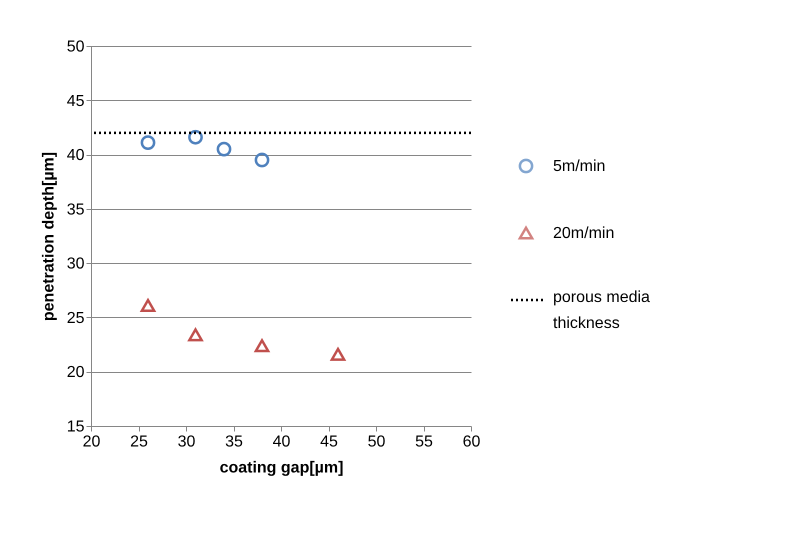 This screenshot has width=792, height=552. Describe the element at coordinates (329, 442) in the screenshot. I see `x-tick-label: 45` at that location.